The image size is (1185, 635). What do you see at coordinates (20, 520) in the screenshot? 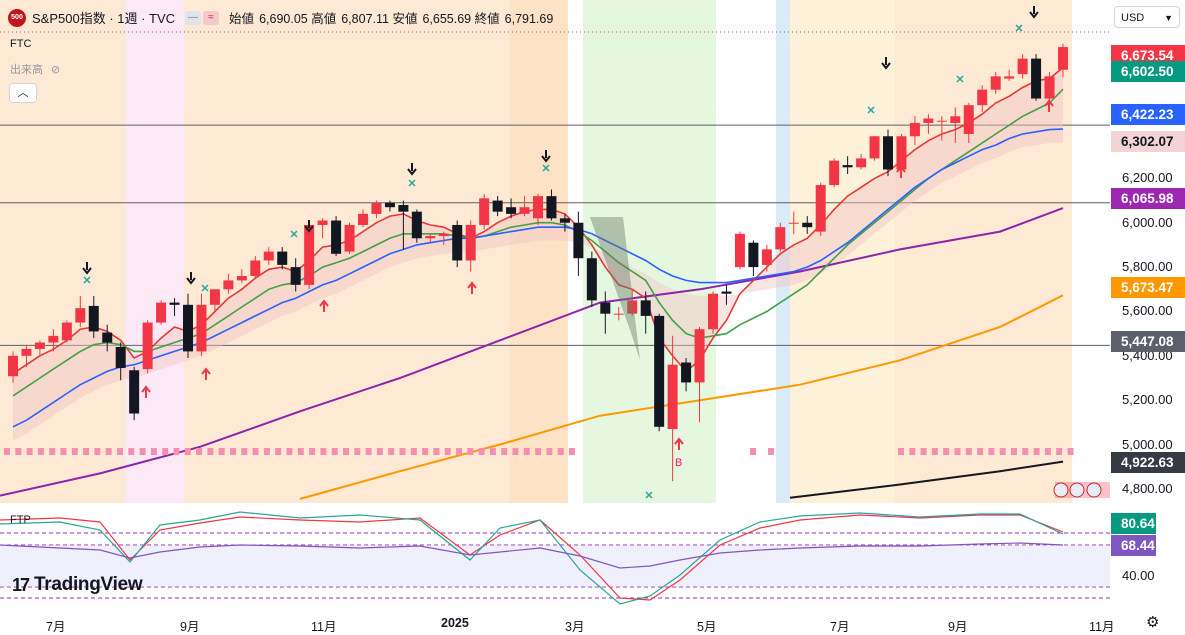
I see `oscillator-label: FTP` at bounding box center [20, 520].